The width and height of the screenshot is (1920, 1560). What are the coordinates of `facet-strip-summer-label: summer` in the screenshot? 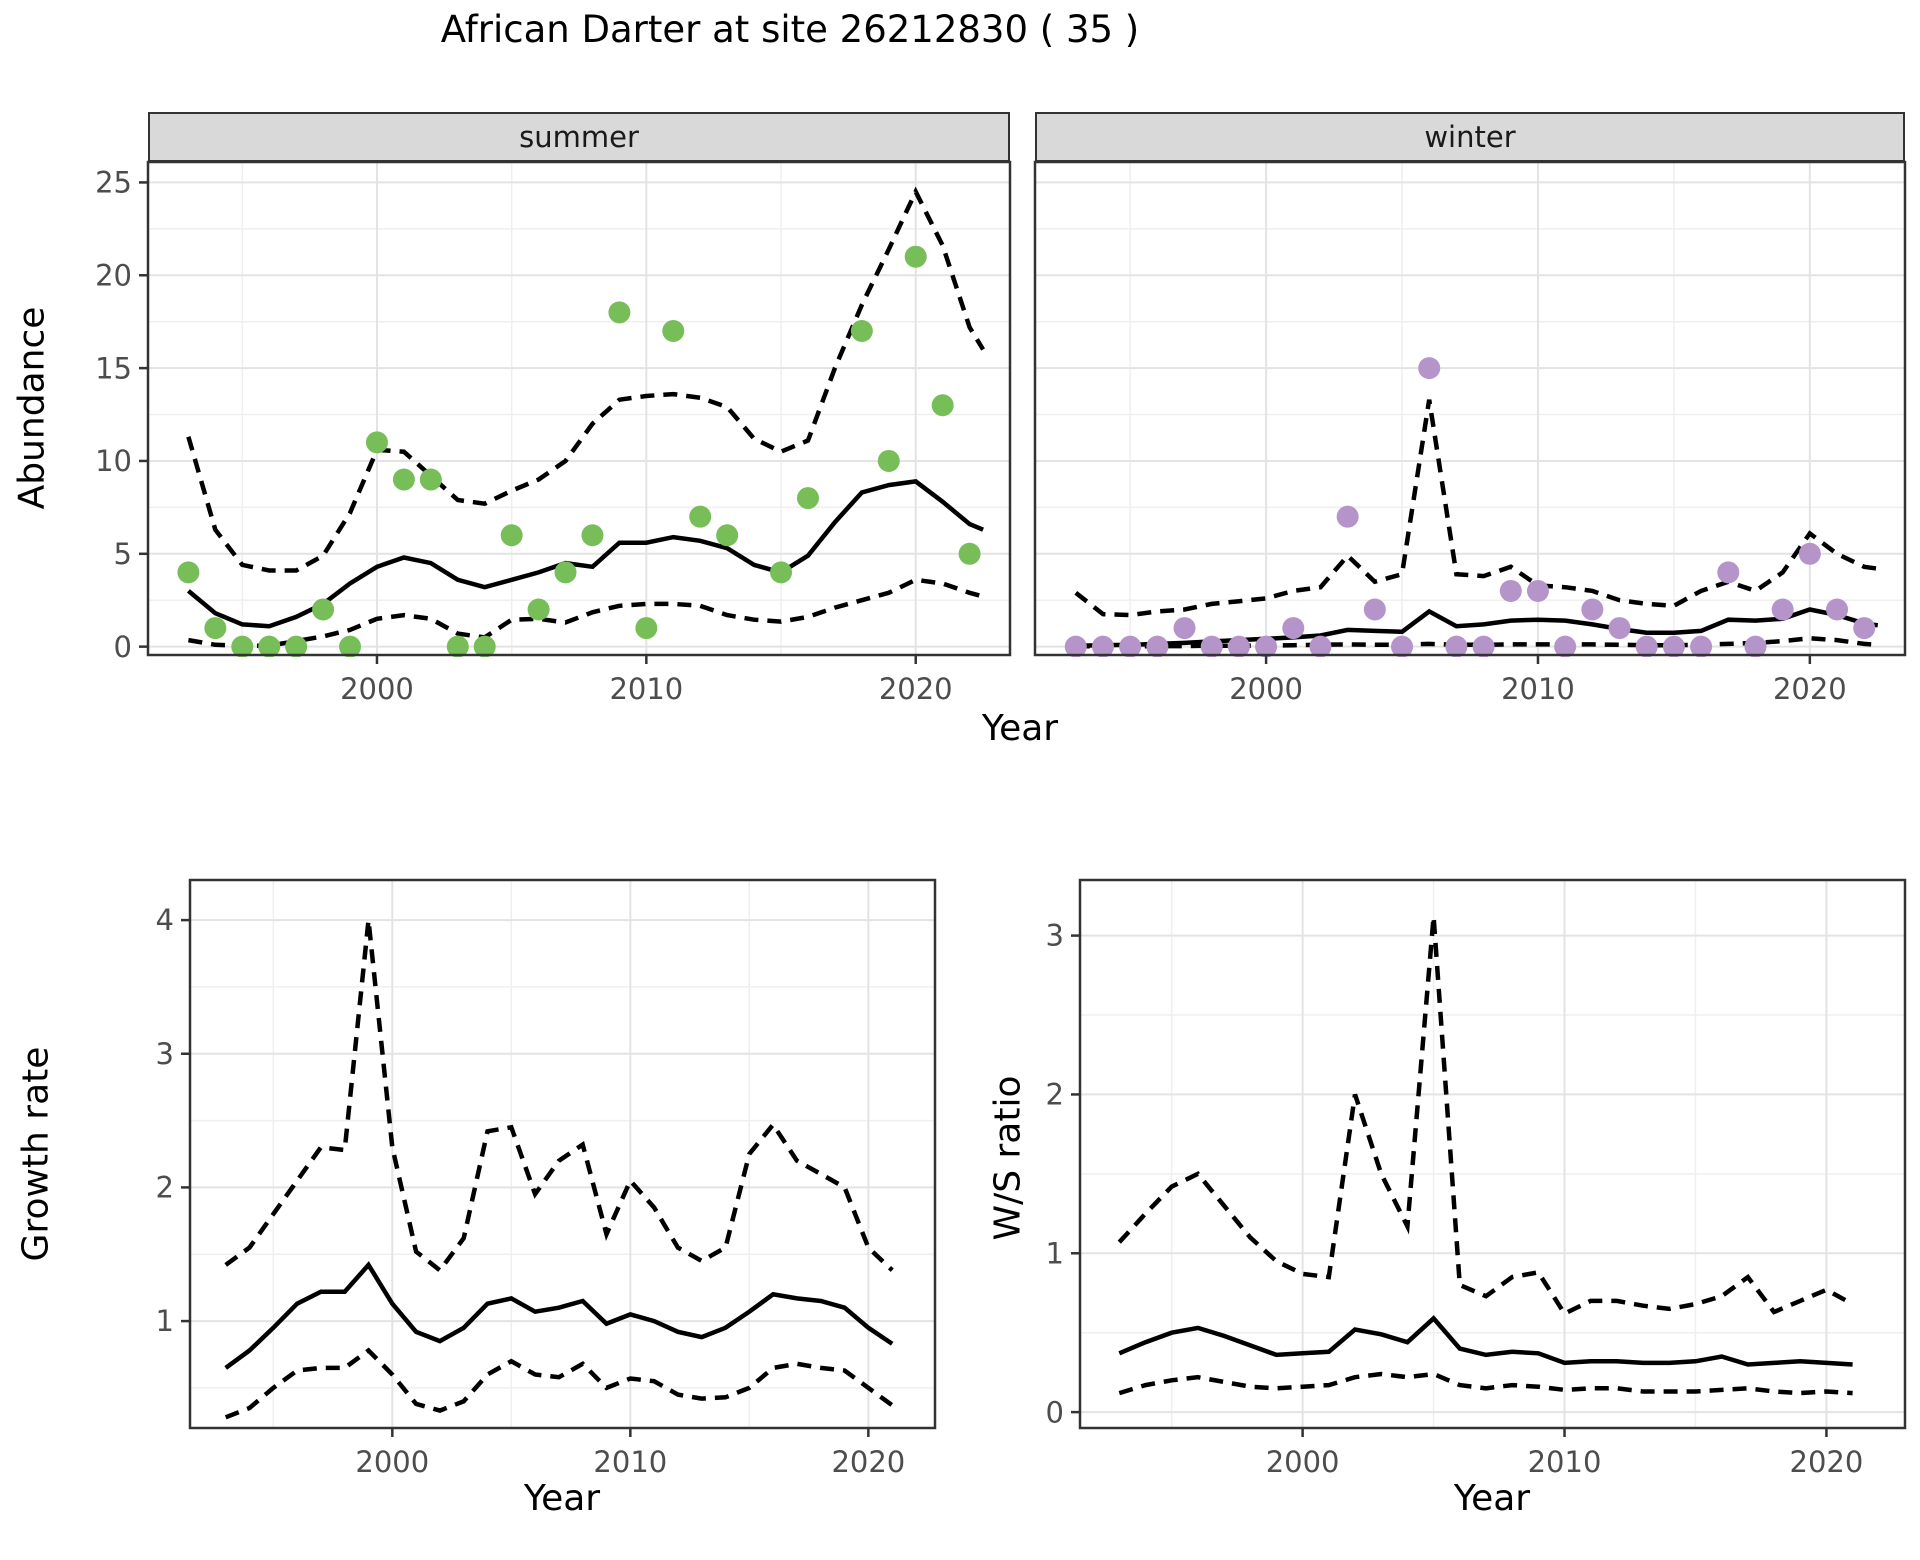 It's located at (579, 137).